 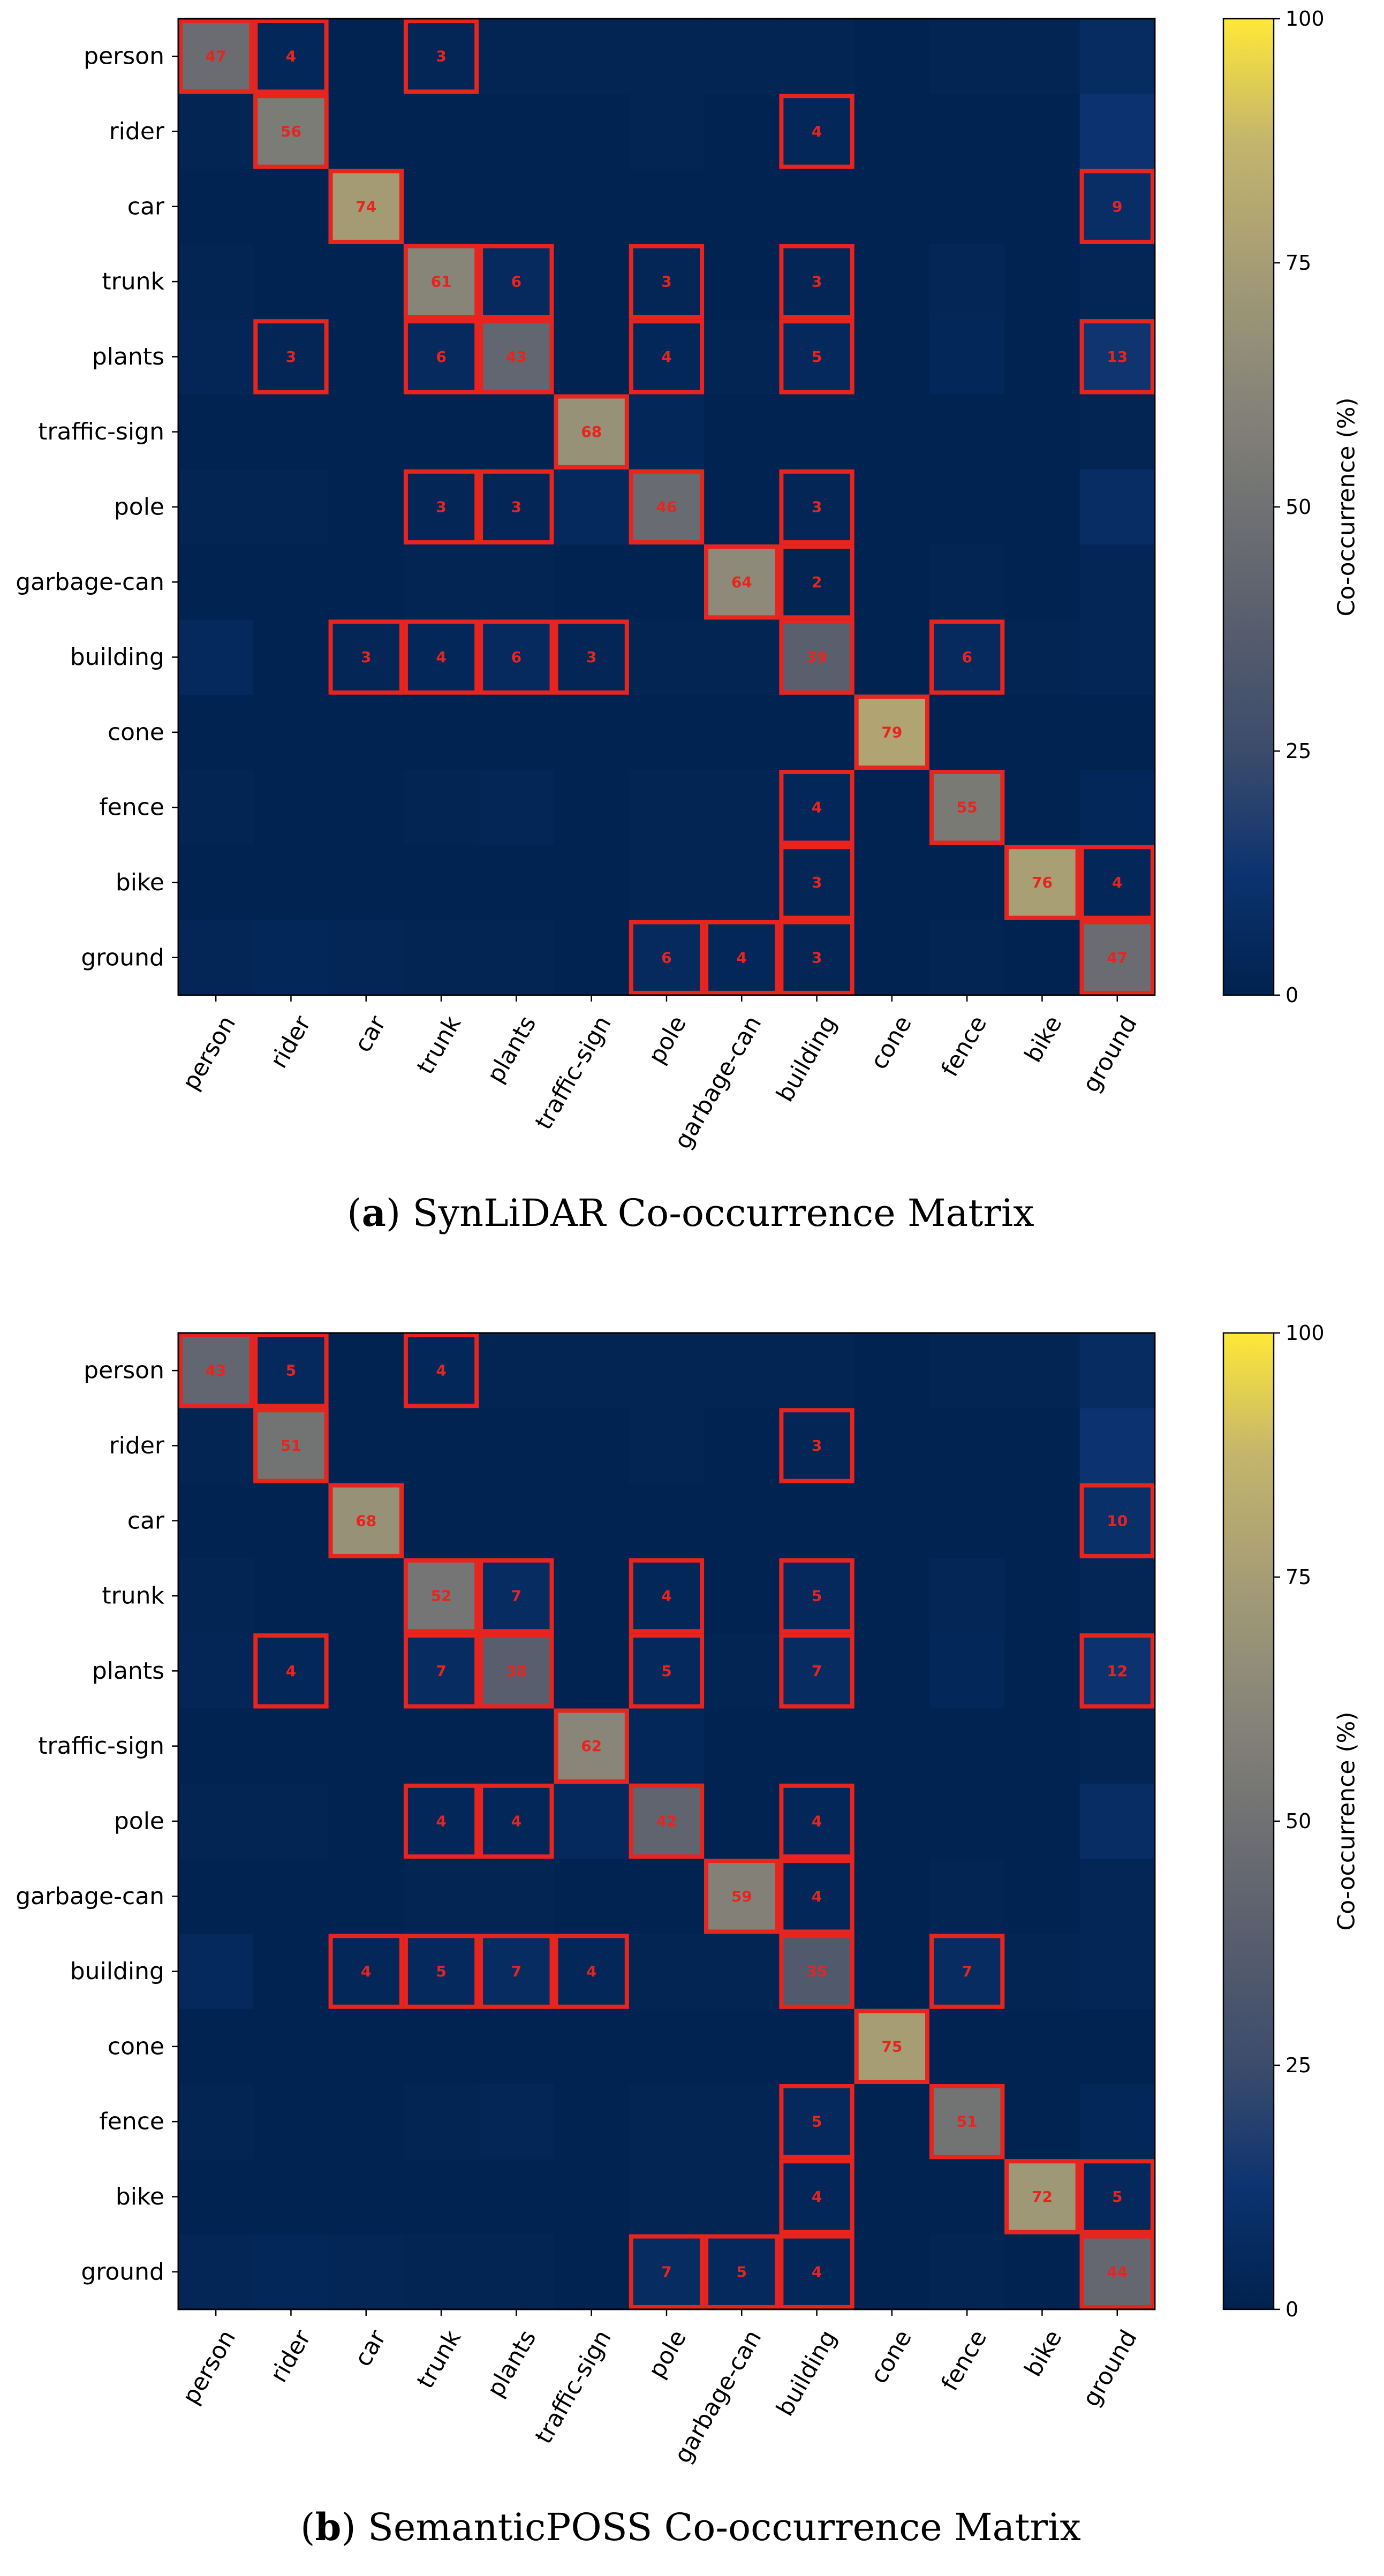 What do you see at coordinates (1042, 1521) in the screenshot?
I see `heatmap-cell-car-bike` at bounding box center [1042, 1521].